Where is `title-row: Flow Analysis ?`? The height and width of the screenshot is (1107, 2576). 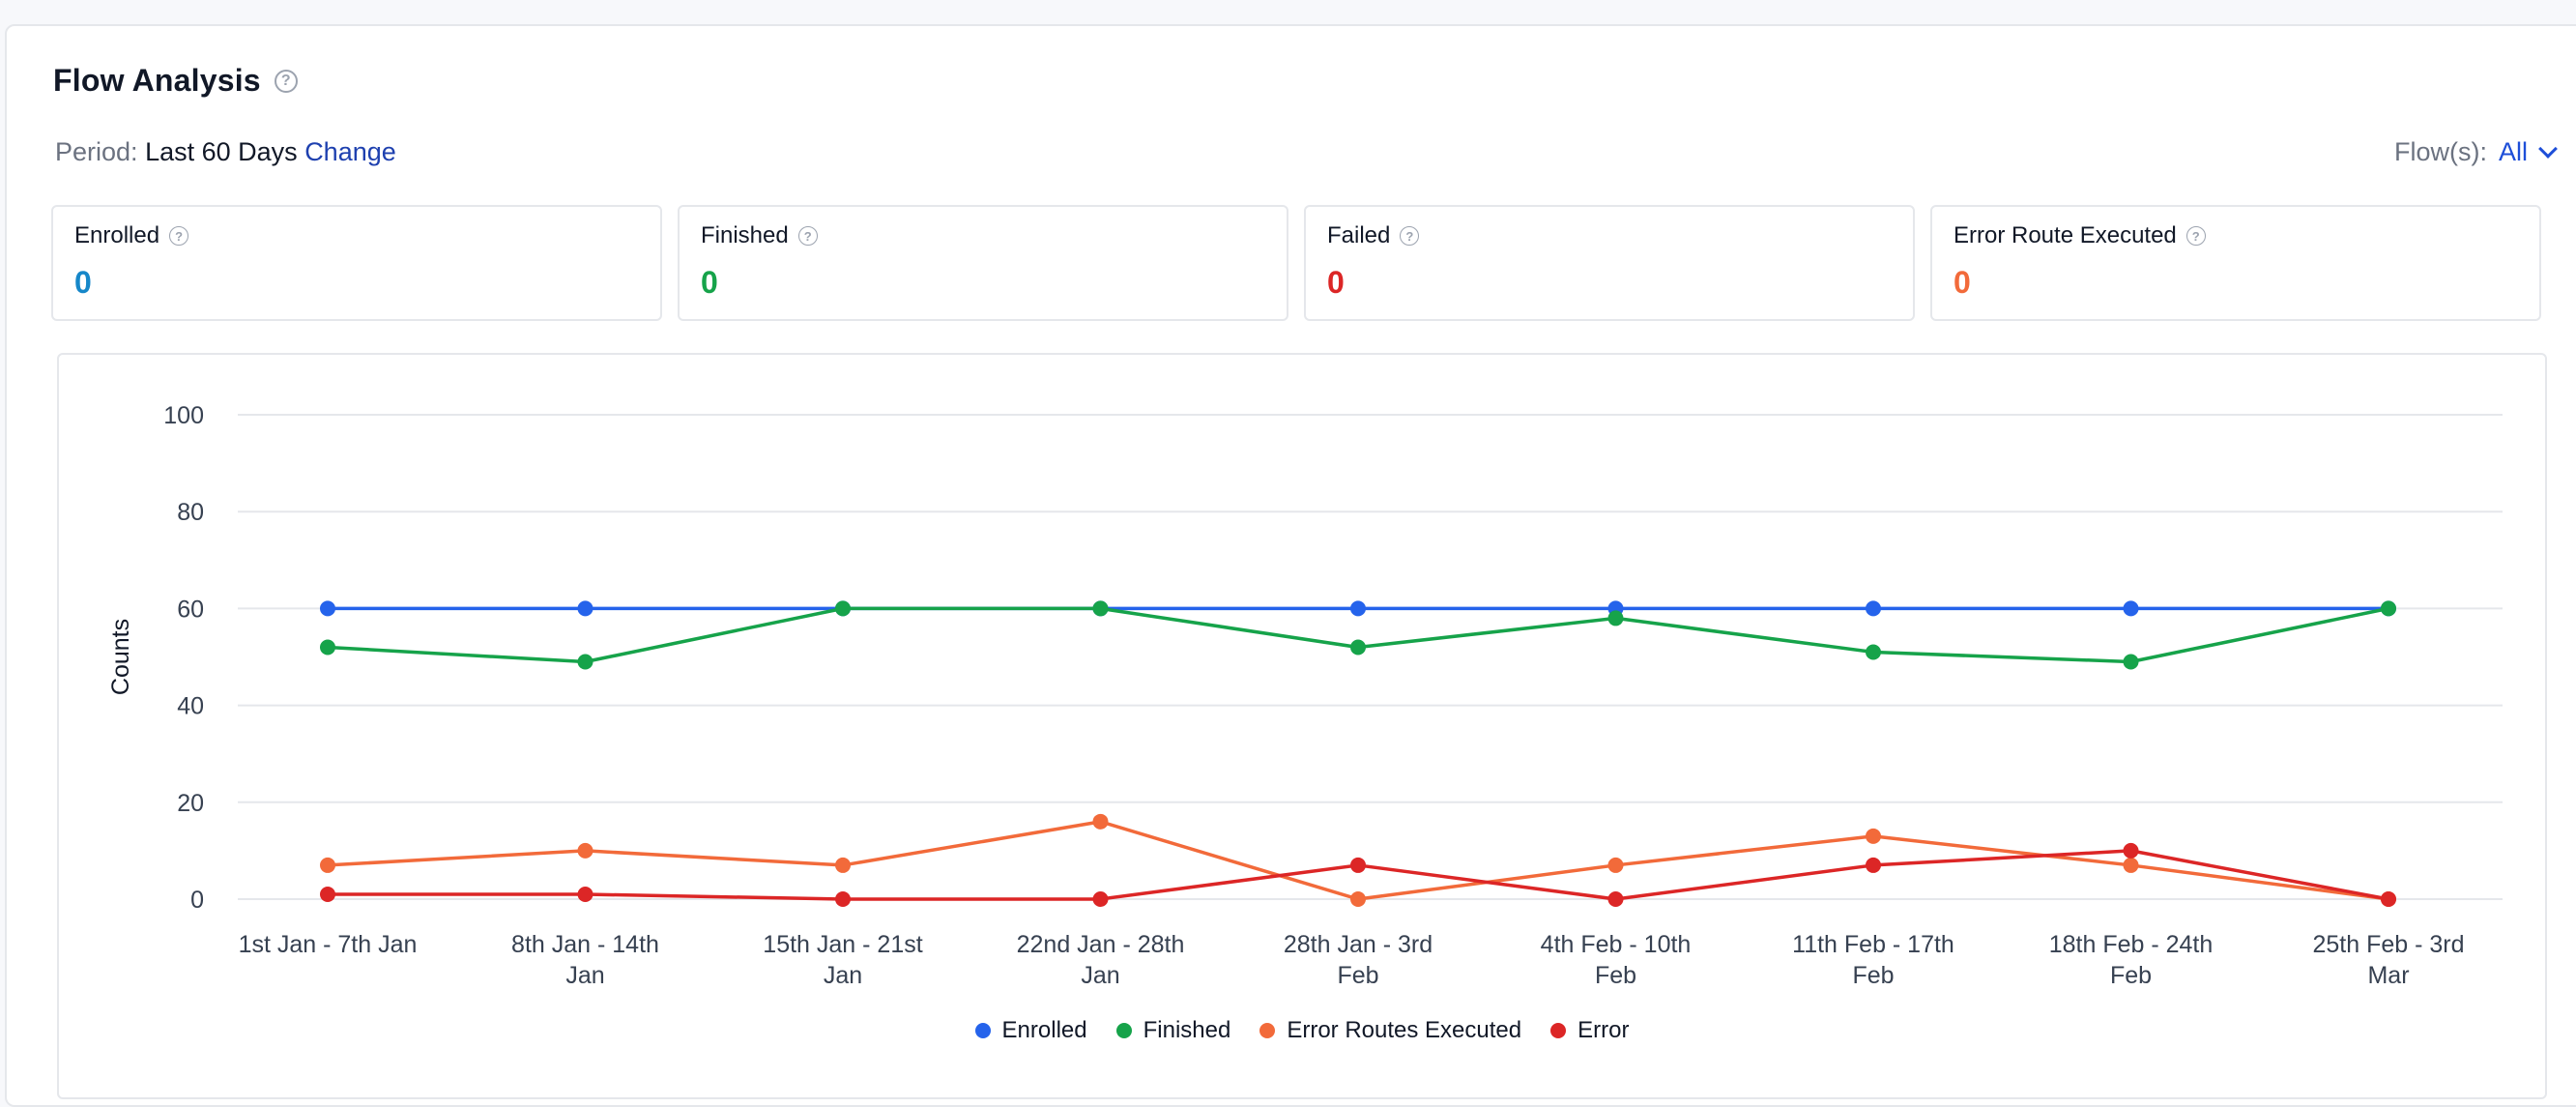
title-row: Flow Analysis ? is located at coordinates (175, 81).